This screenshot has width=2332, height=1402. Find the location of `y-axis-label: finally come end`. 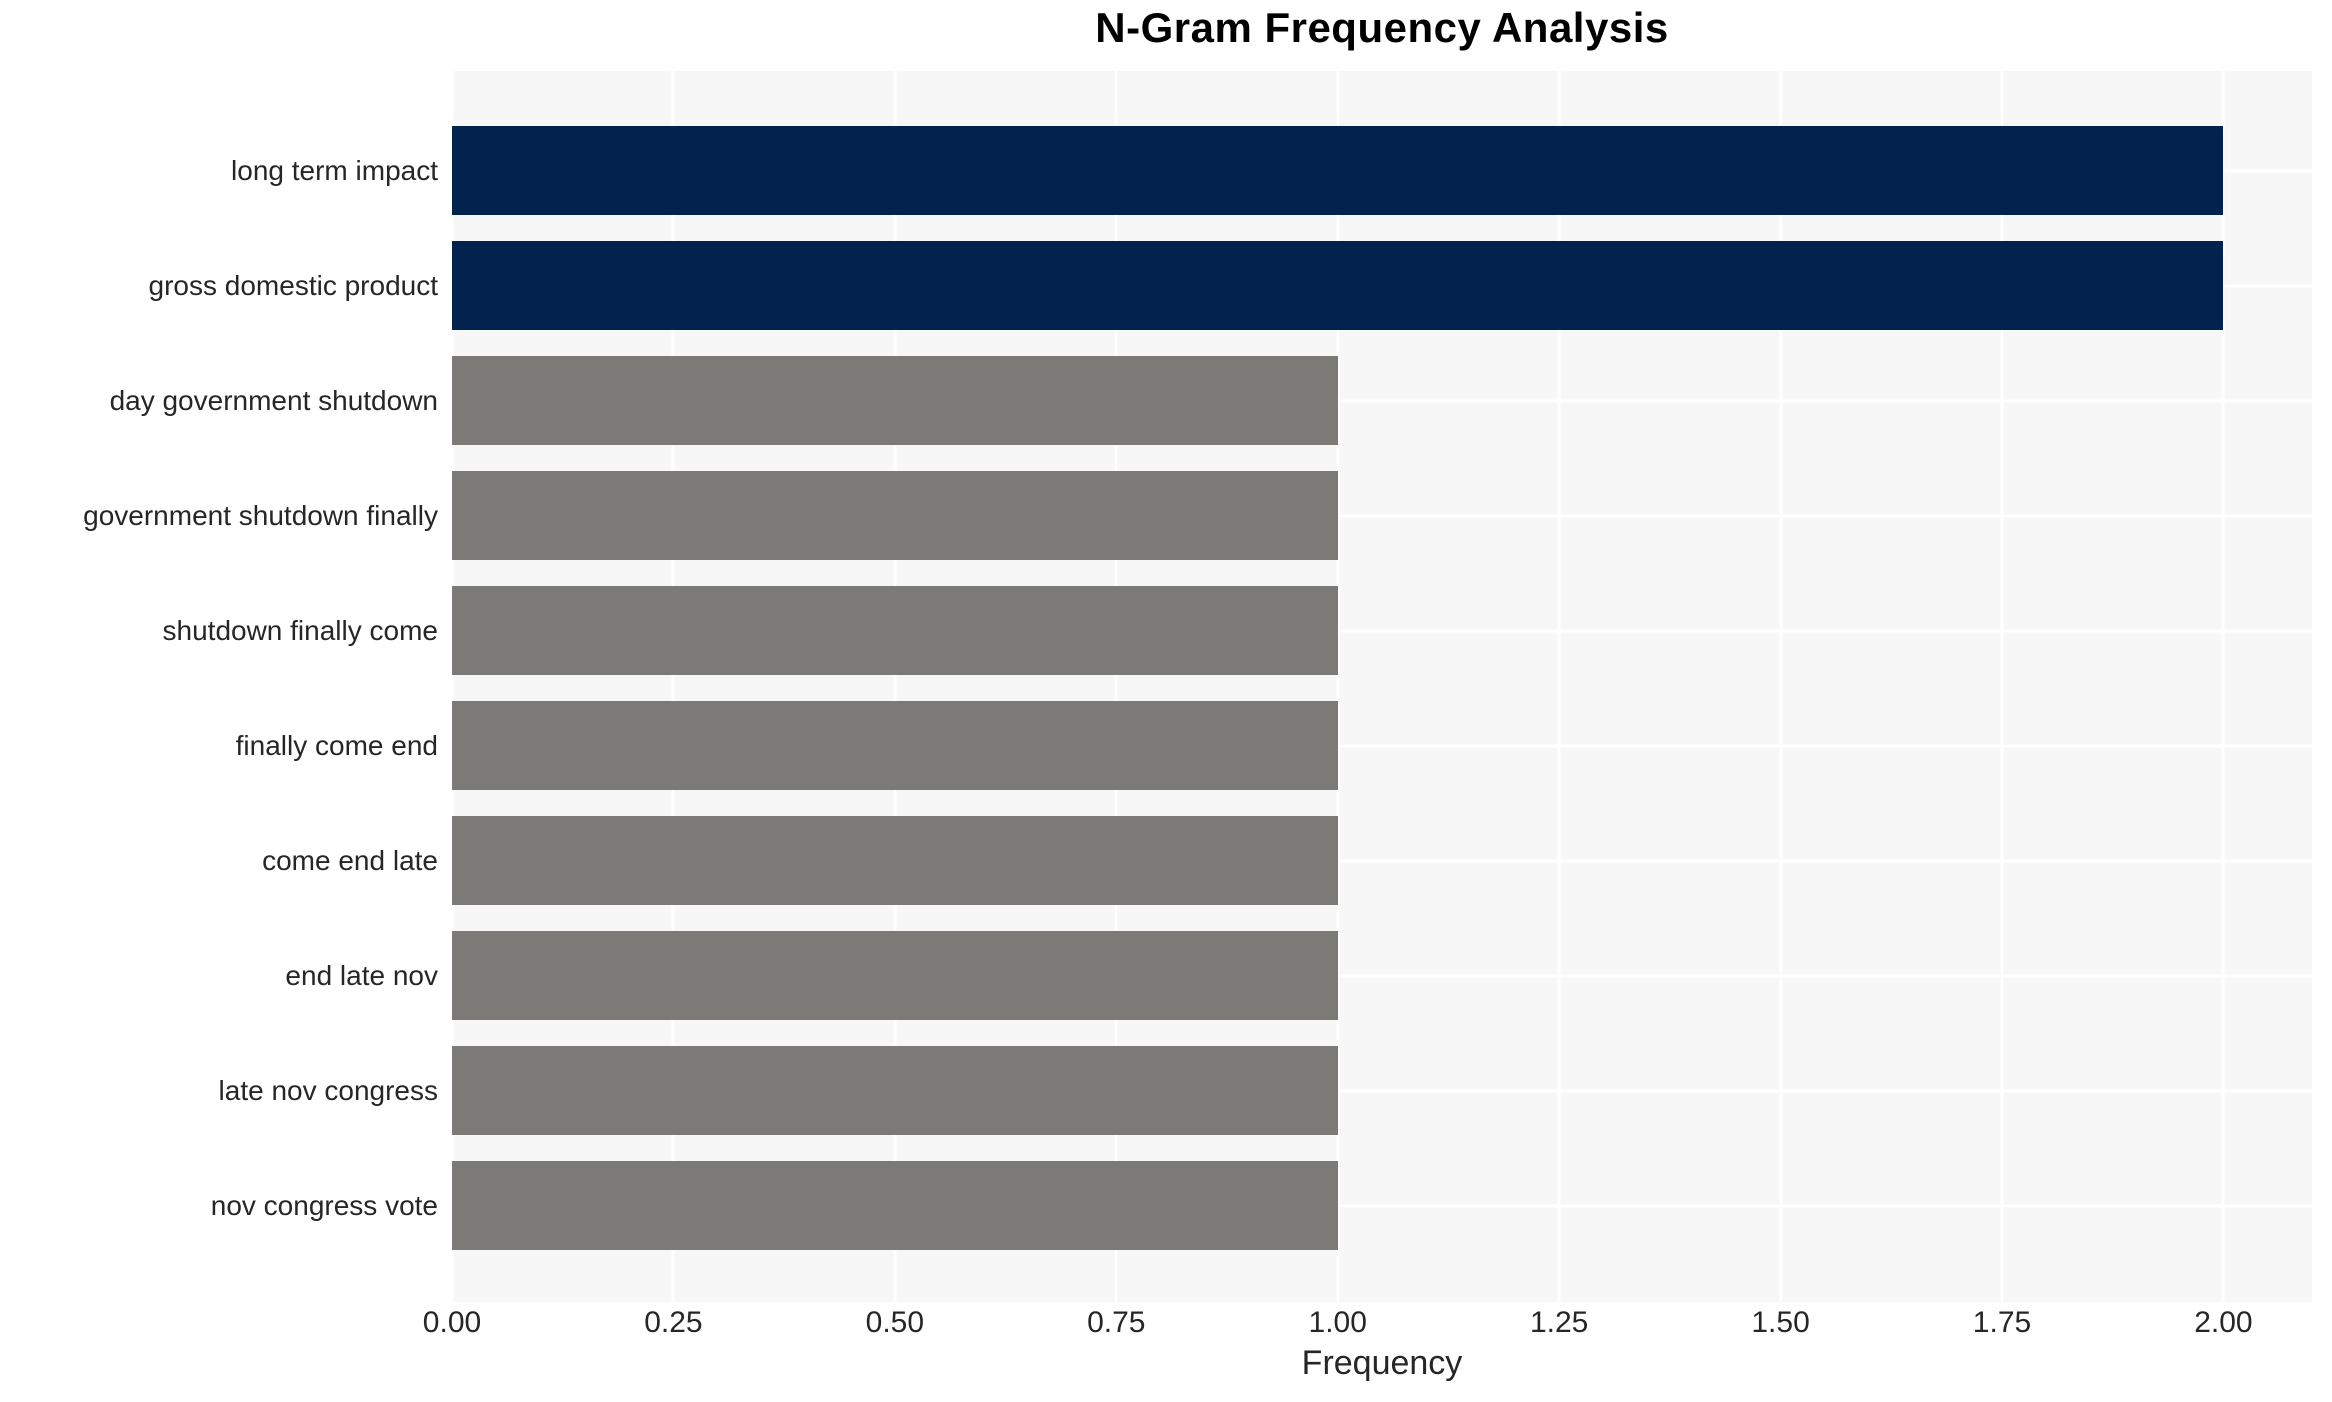

y-axis-label: finally come end is located at coordinates (336, 745).